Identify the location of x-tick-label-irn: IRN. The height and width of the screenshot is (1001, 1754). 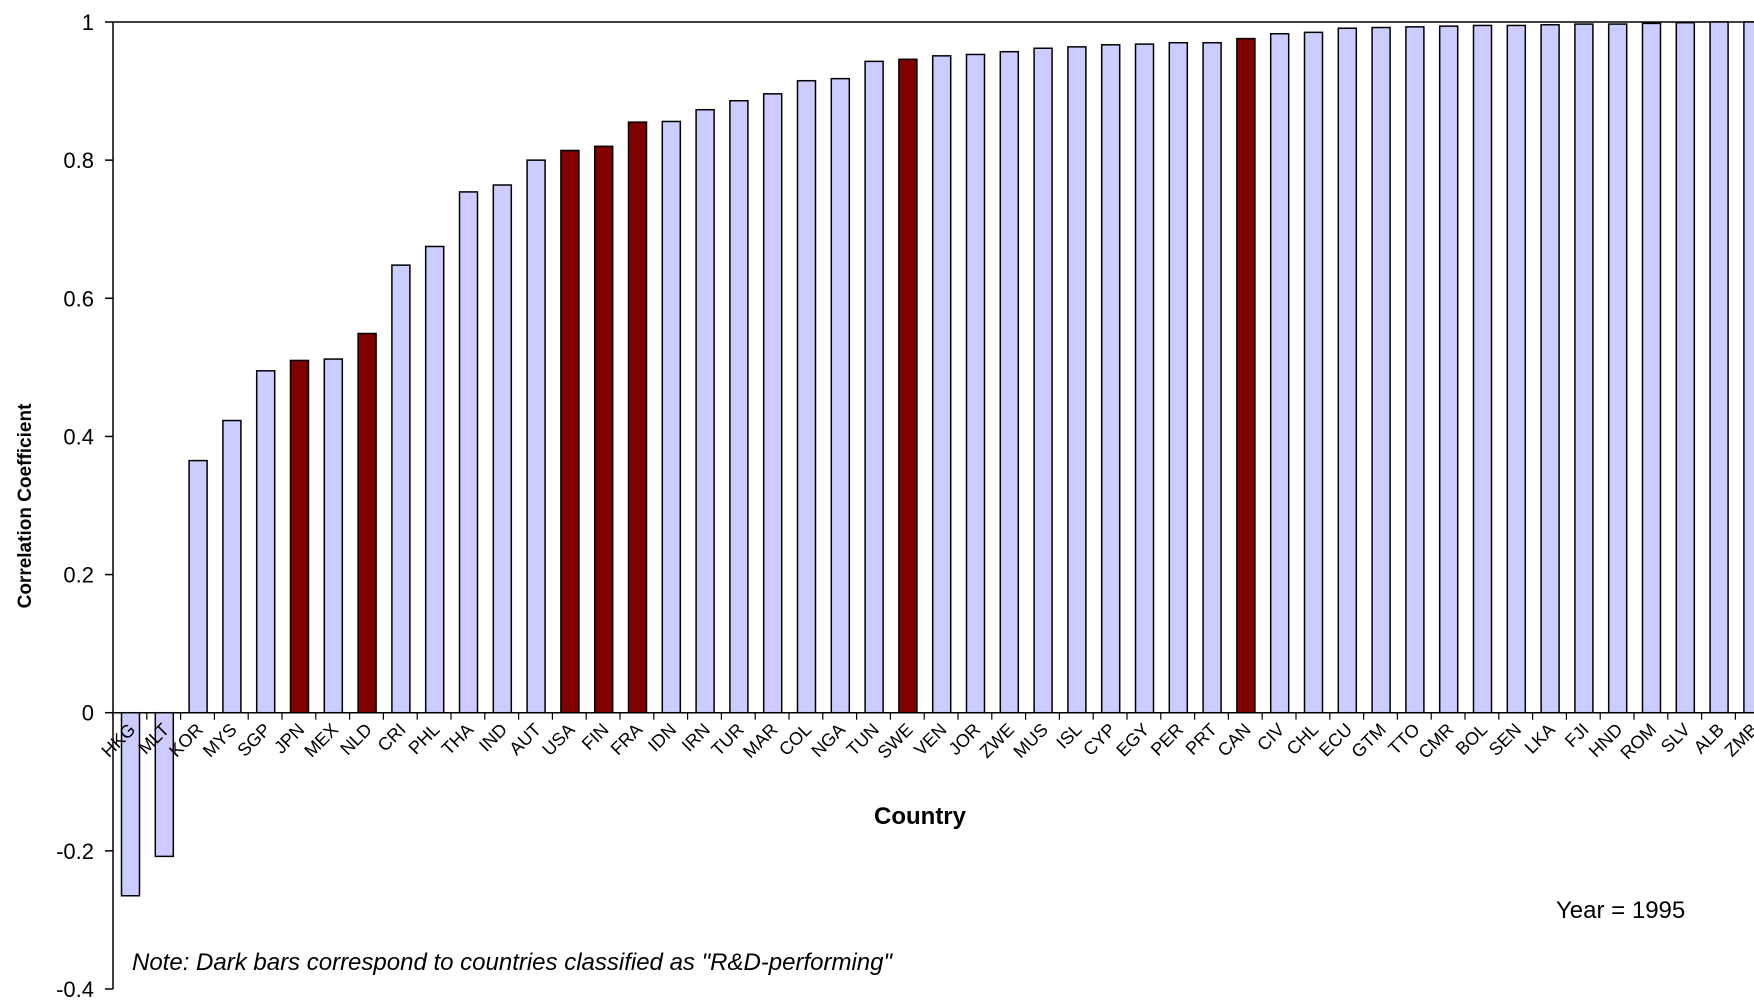
(696, 737).